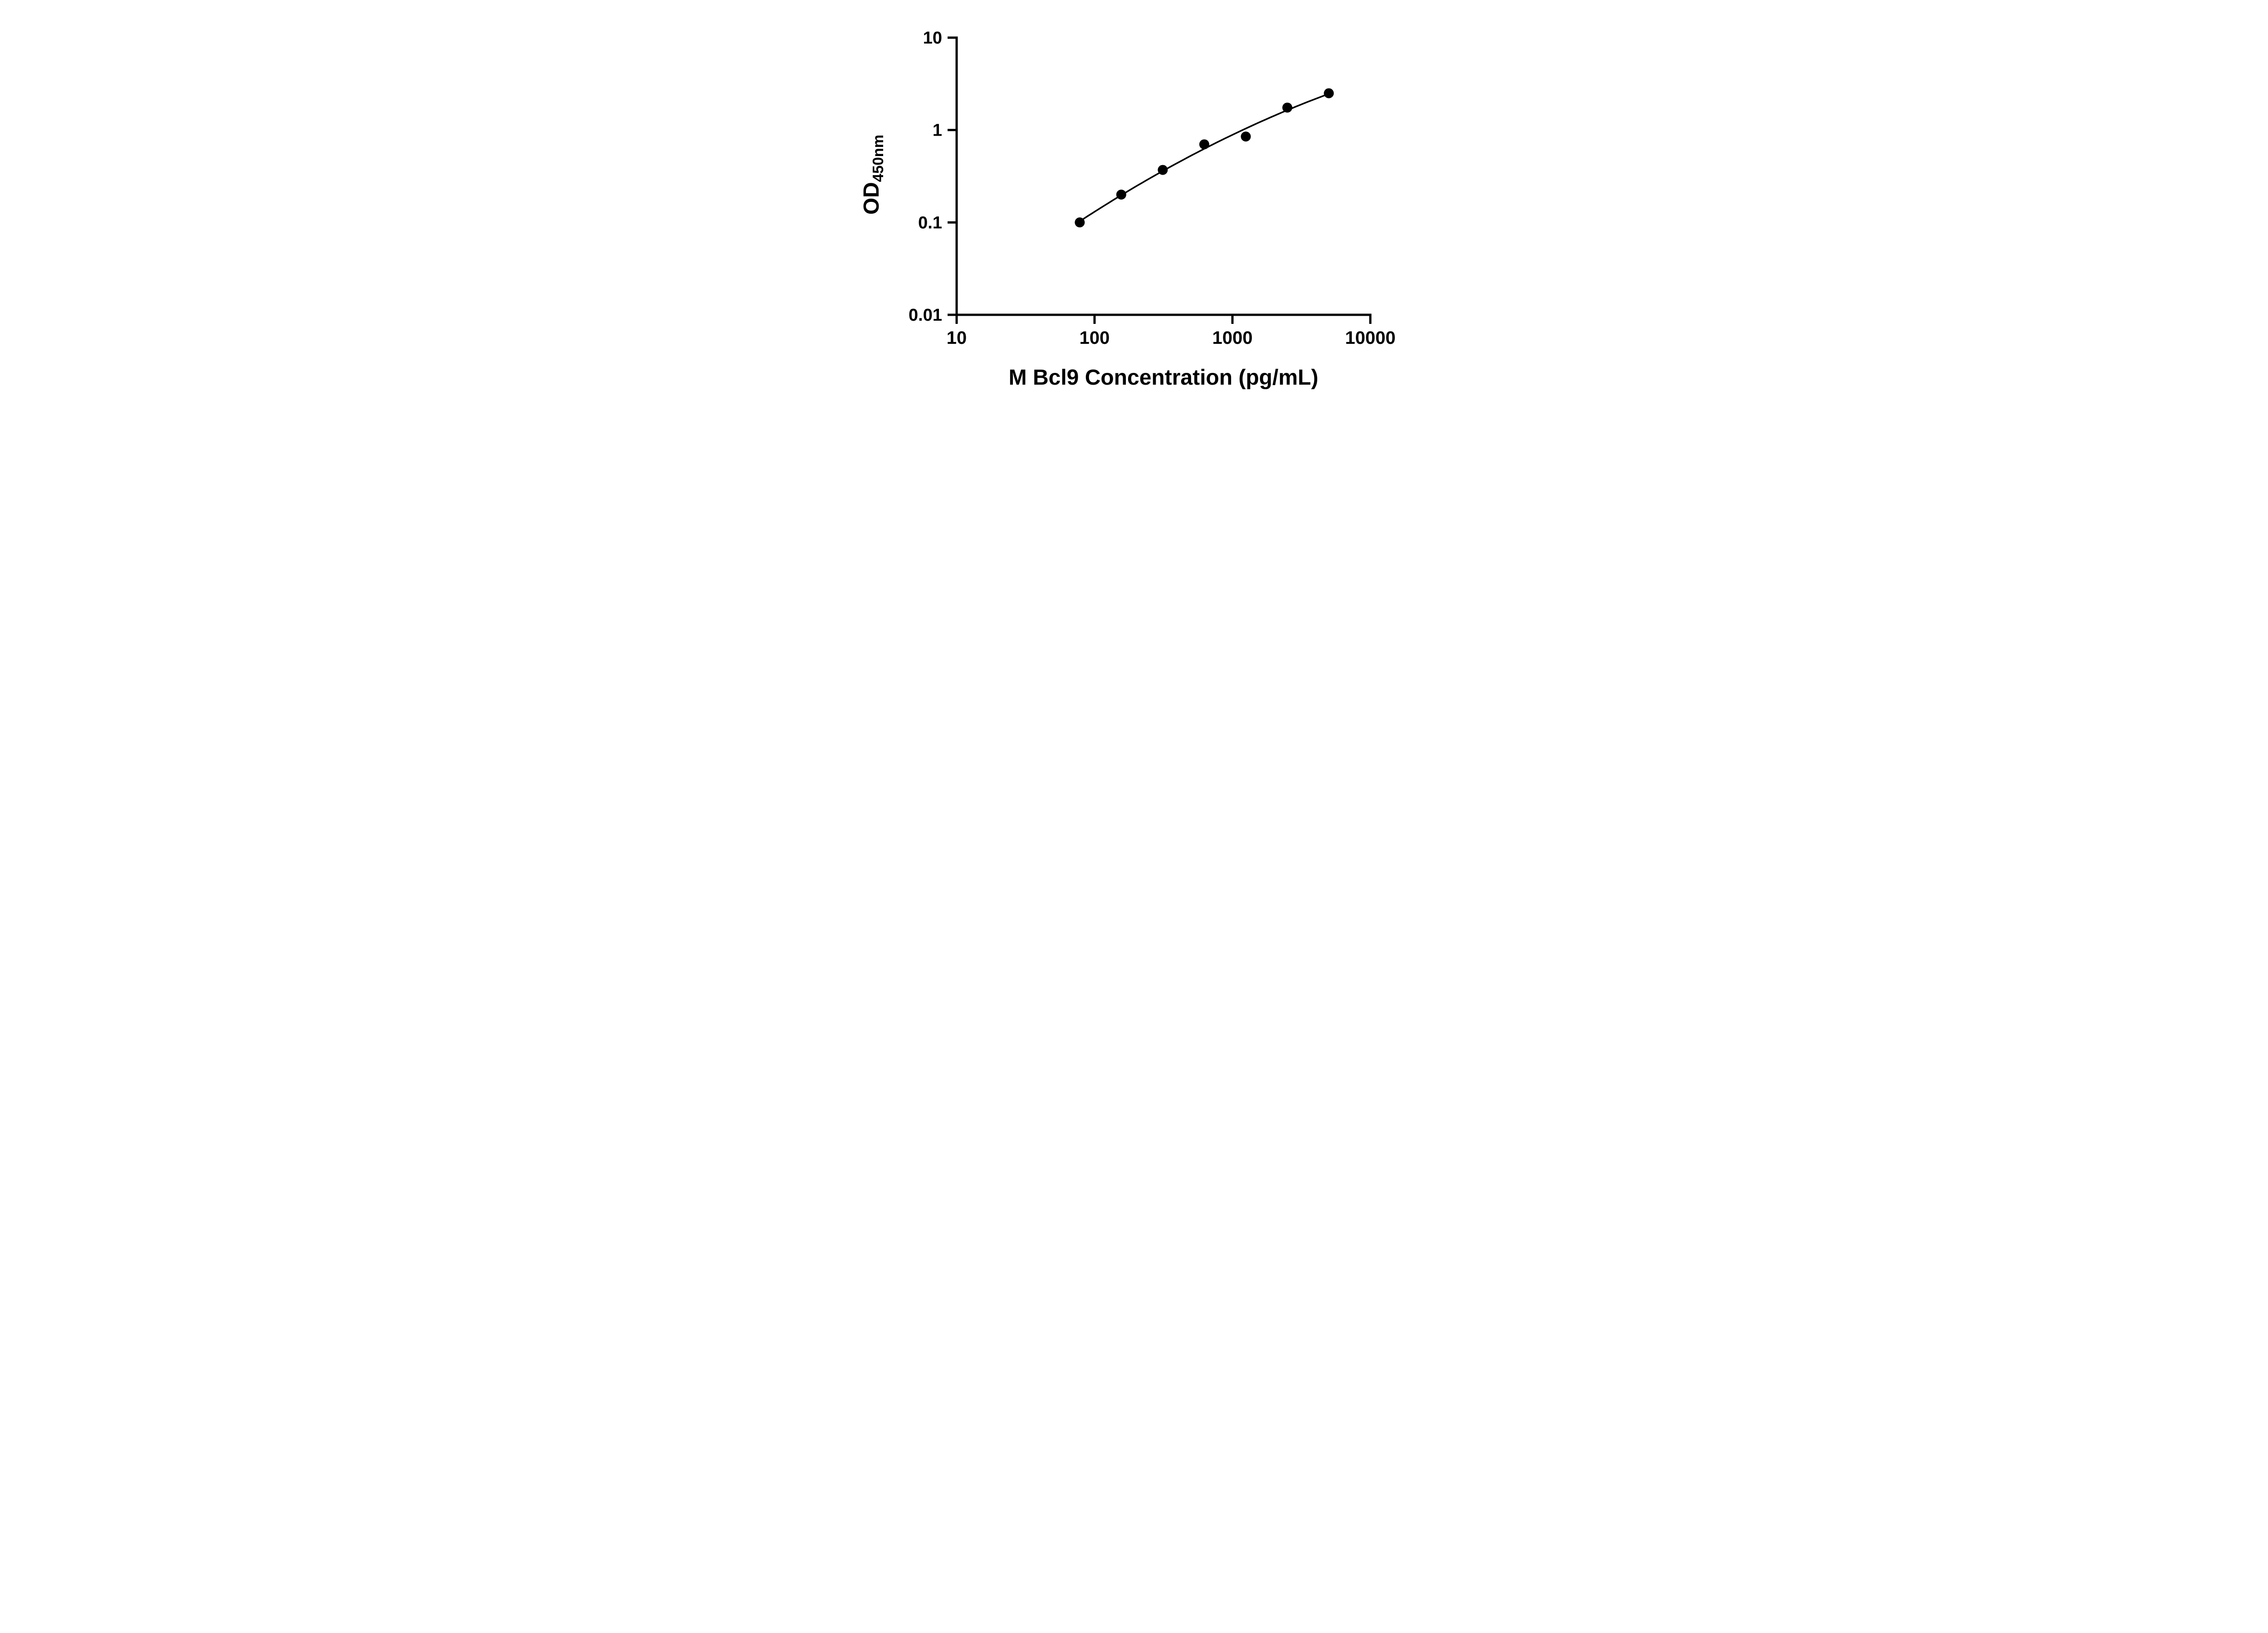  I want to click on y-tick-label: 0.1, so click(930, 222).